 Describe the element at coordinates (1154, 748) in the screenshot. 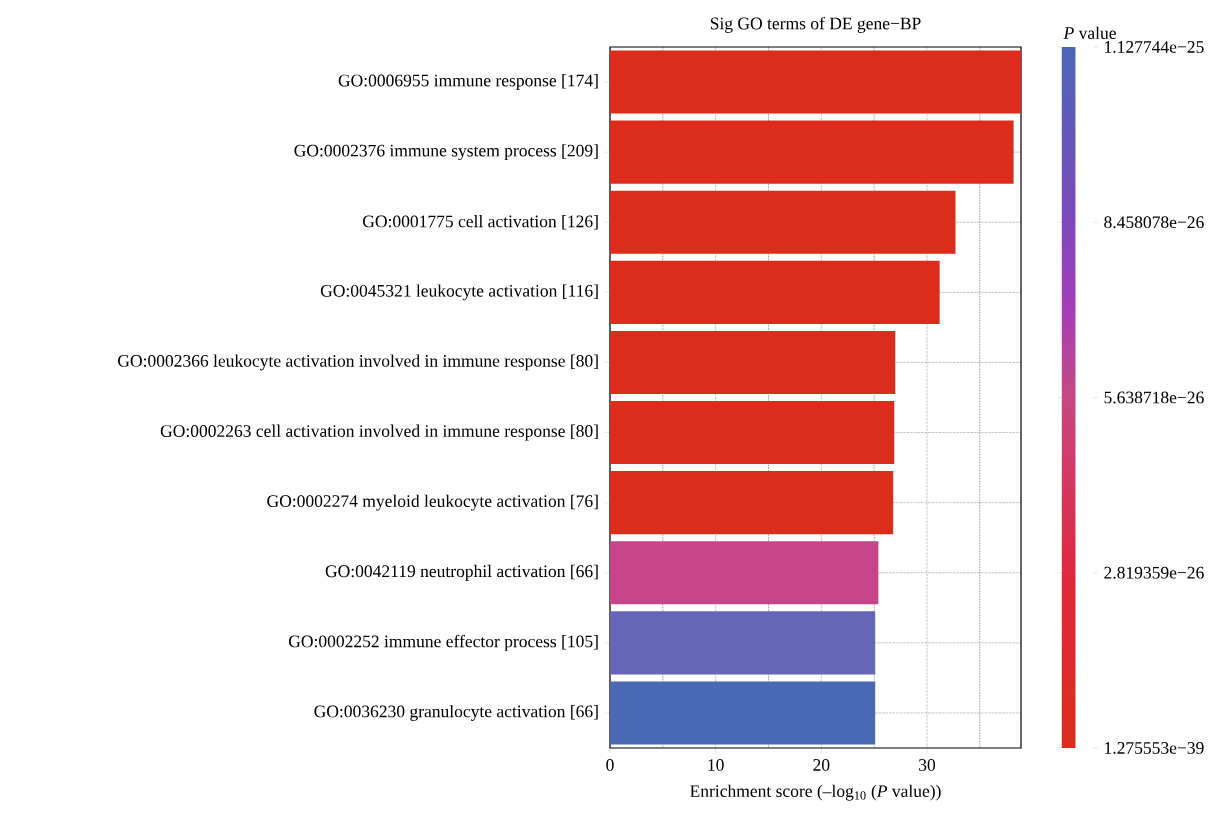

I see `color-bar-label: 1.275553e−39` at that location.